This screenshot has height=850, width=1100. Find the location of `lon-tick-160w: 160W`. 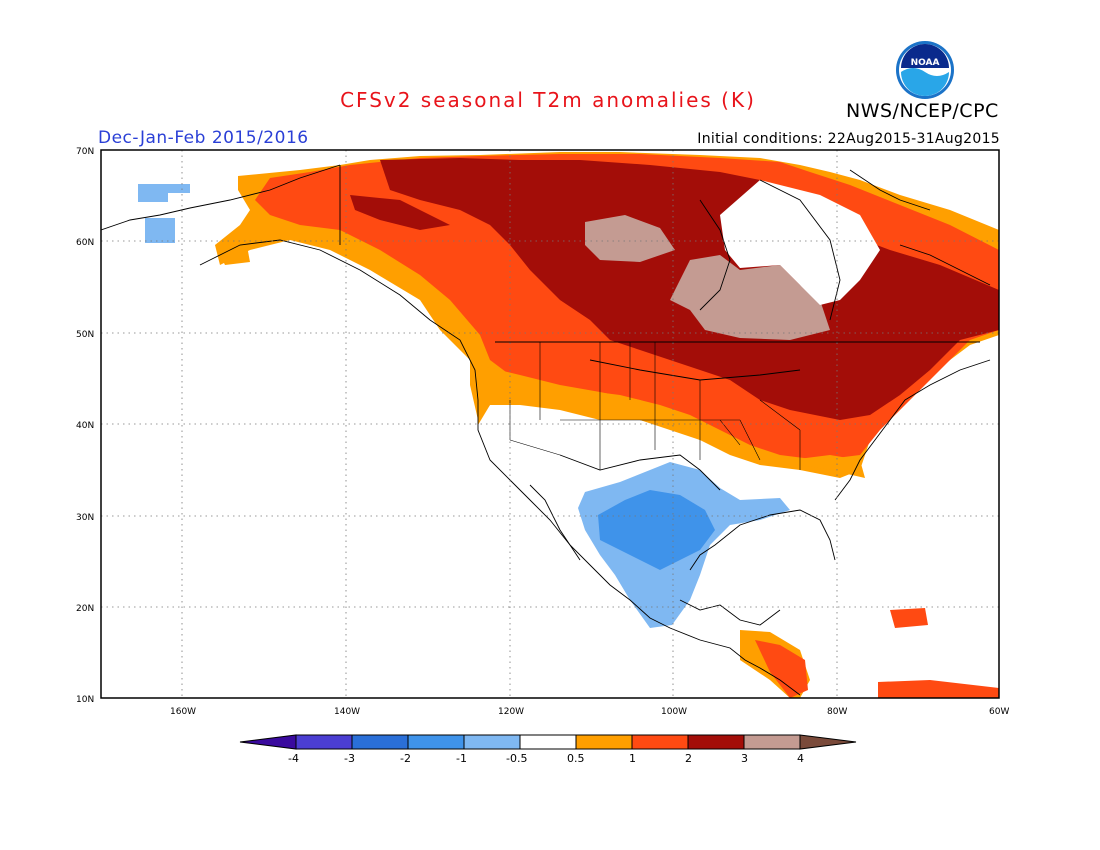

lon-tick-160w: 160W is located at coordinates (183, 712).